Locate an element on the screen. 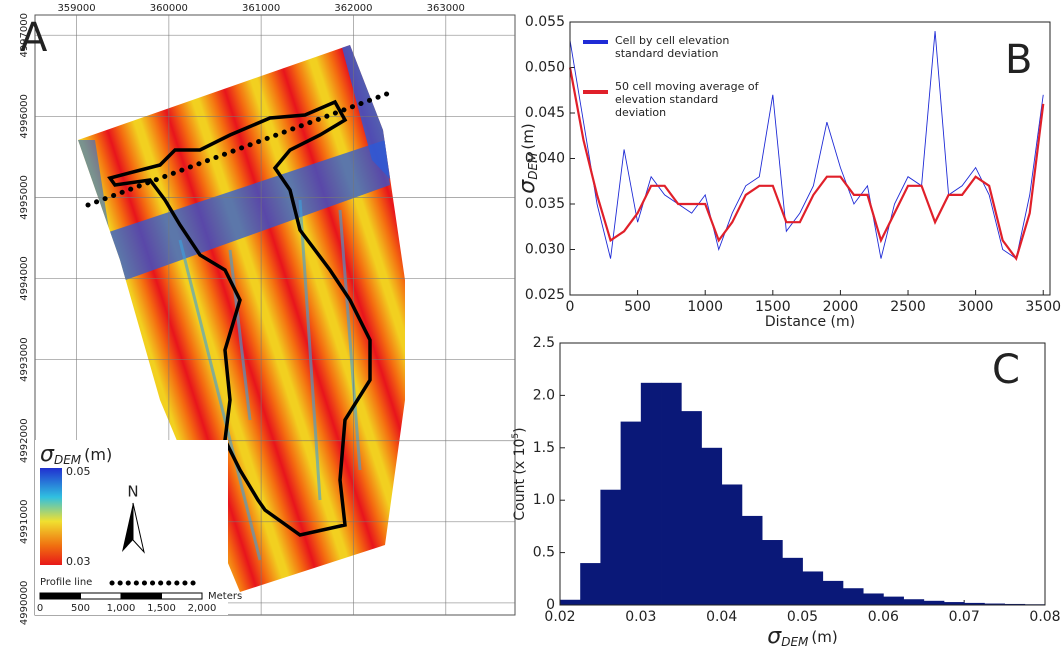 The width and height of the screenshot is (1064, 653). x-tick-label: 3500 is located at coordinates (1043, 307).